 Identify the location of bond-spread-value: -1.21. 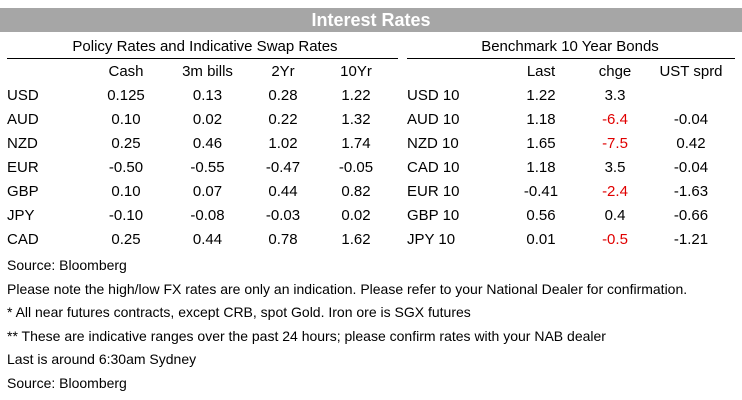
(691, 239).